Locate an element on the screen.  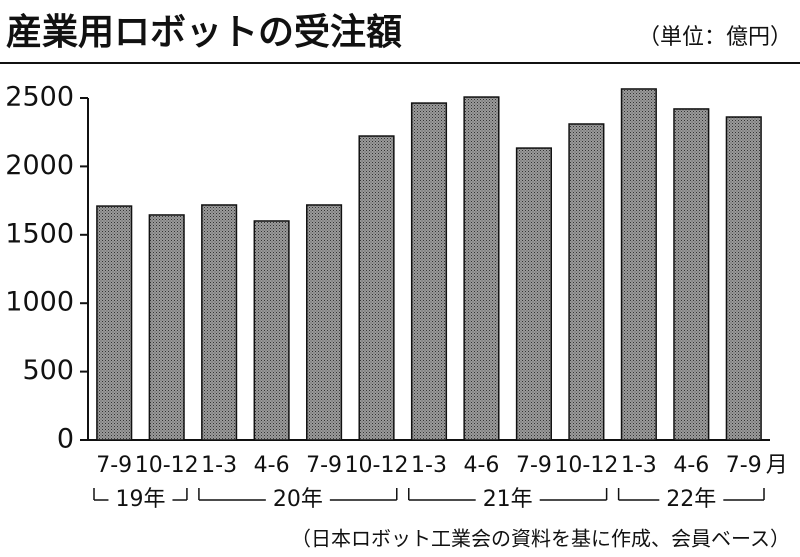
y-tick-label: 2500 is located at coordinates (39, 97).